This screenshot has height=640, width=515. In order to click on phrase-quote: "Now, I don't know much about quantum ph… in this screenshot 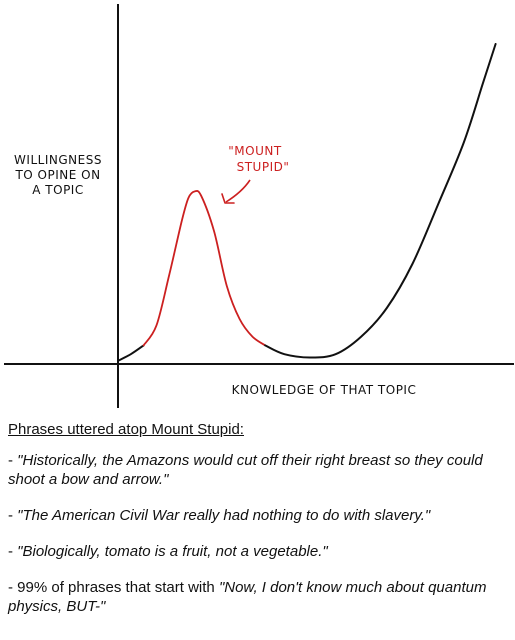, I will do `click(247, 597)`.